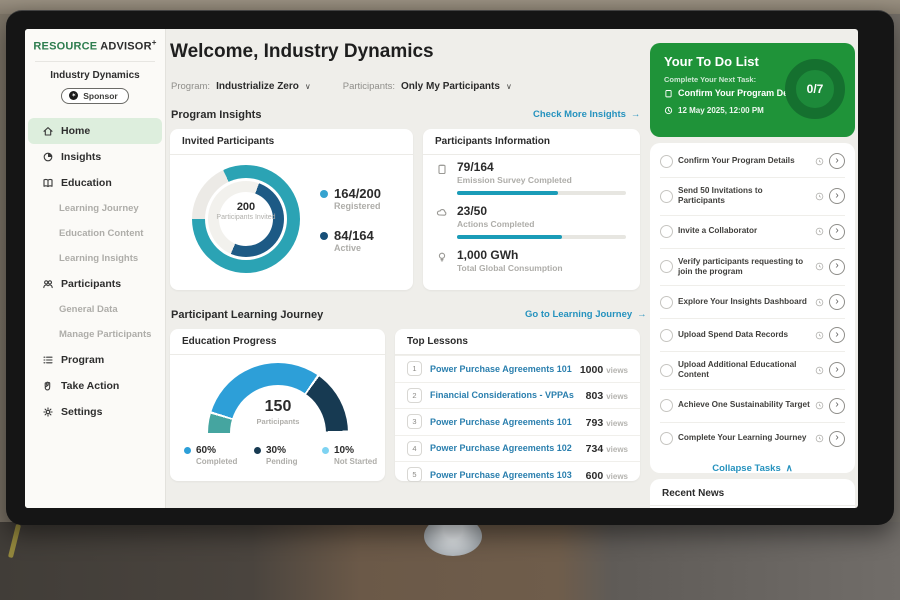 This screenshot has width=900, height=600. Describe the element at coordinates (668, 93) in the screenshot. I see `clipboard-icon` at that location.